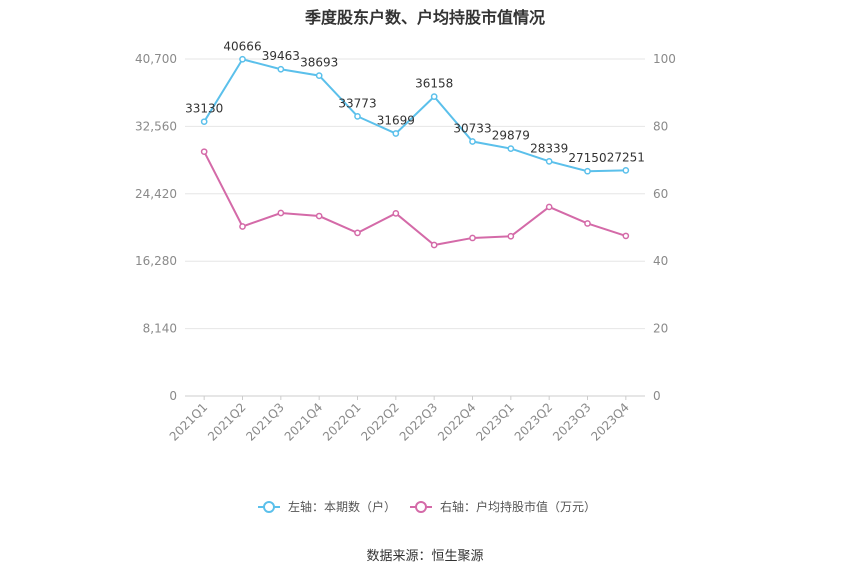  Describe the element at coordinates (160, 329) in the screenshot. I see `y-left-tick-label: 8,140` at that location.